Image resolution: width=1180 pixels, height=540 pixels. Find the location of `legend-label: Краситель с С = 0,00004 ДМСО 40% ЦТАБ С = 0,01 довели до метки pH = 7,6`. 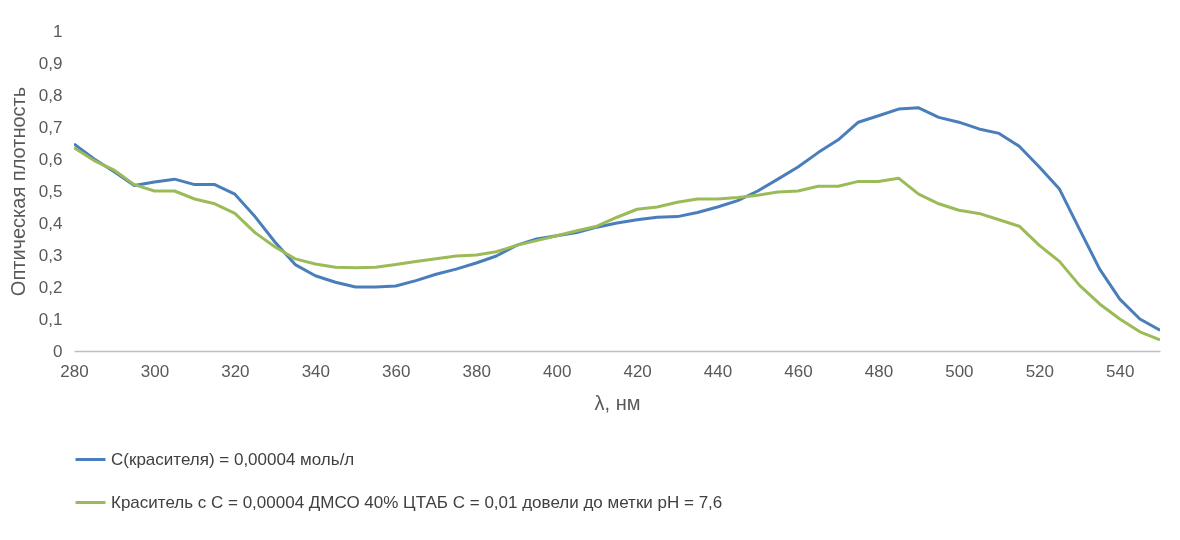

legend-label: Краситель с С = 0,00004 ДМСО 40% ЦТАБ С = 0,01 довели до метки pH = 7,6 is located at coordinates (417, 502).